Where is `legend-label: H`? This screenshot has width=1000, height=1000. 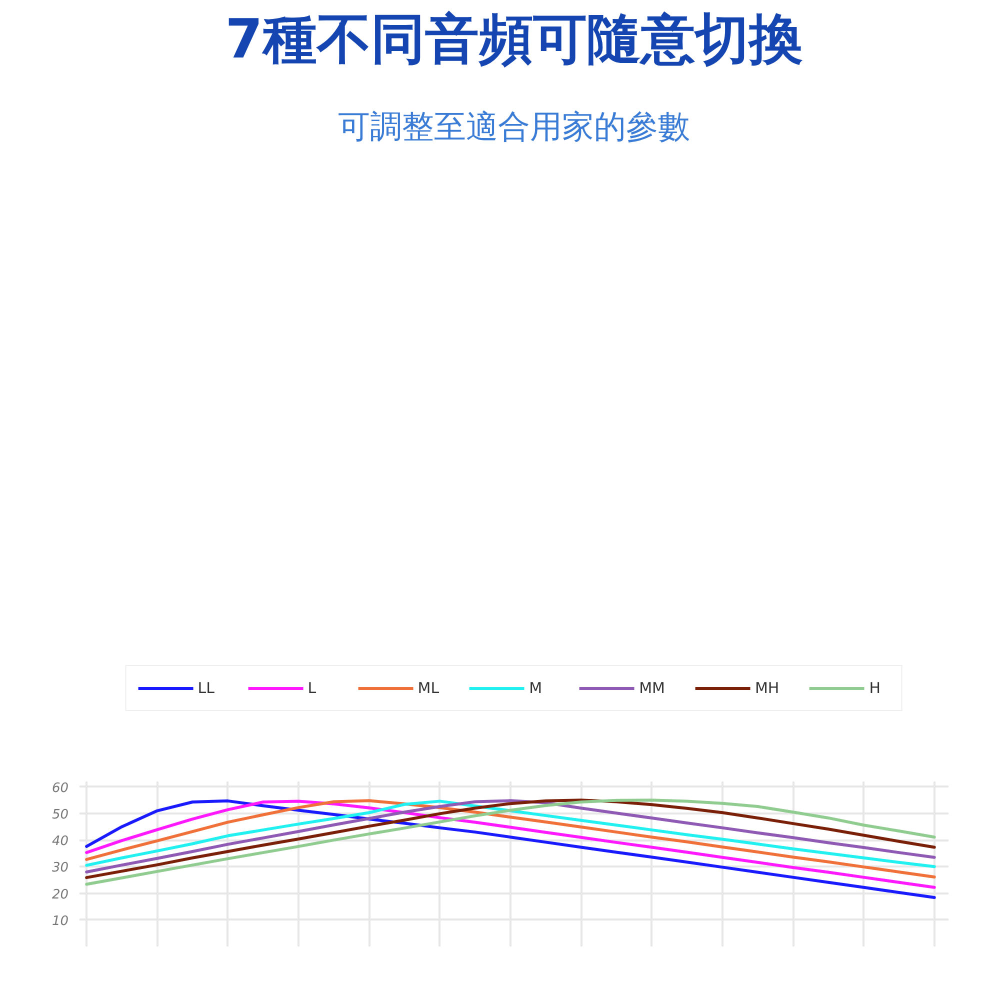 legend-label: H is located at coordinates (875, 688).